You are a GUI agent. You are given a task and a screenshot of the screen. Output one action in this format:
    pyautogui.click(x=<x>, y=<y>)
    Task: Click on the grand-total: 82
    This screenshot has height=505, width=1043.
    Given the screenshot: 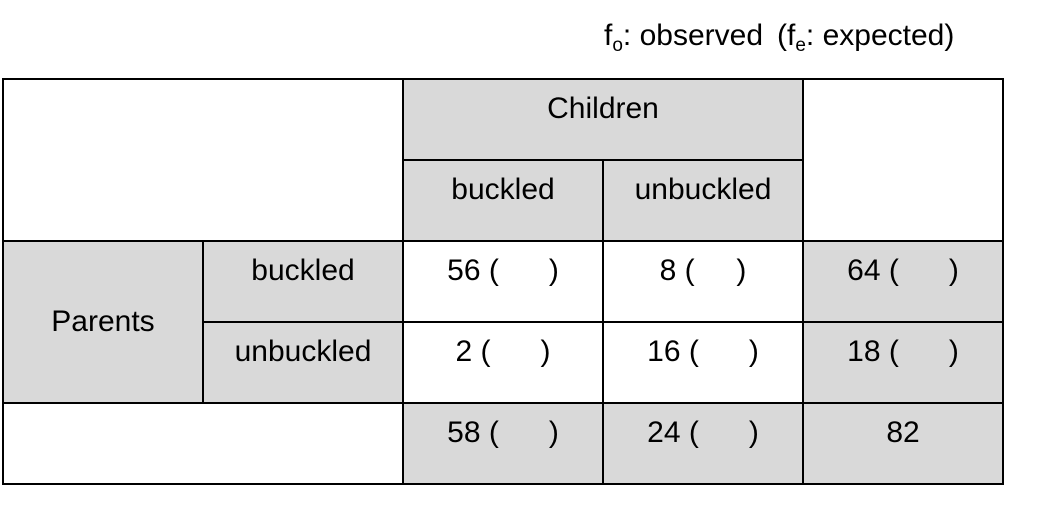 What is the action you would take?
    pyautogui.click(x=903, y=443)
    